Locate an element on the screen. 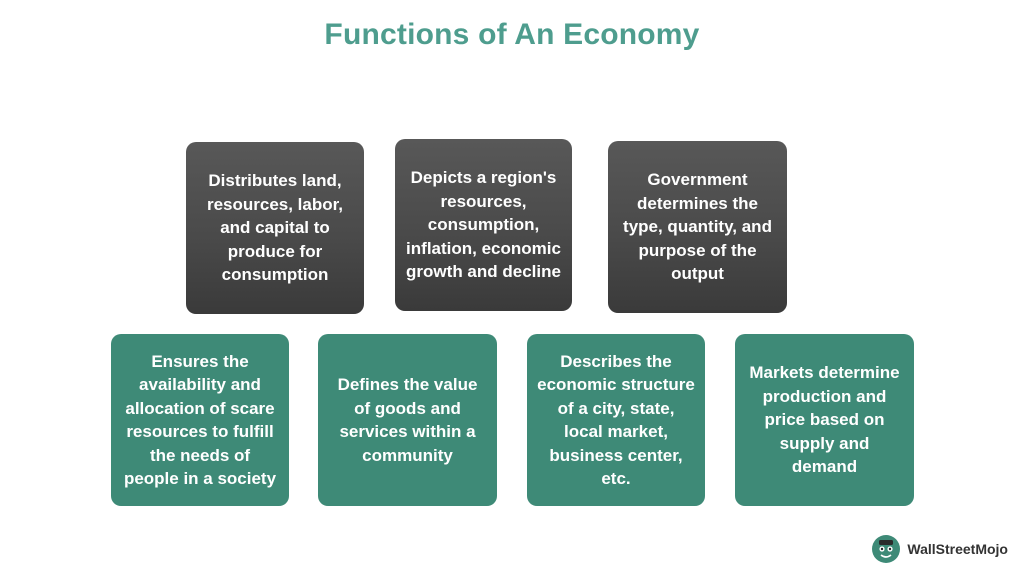 The height and width of the screenshot is (576, 1024). mojo-mascot-icon is located at coordinates (886, 549).